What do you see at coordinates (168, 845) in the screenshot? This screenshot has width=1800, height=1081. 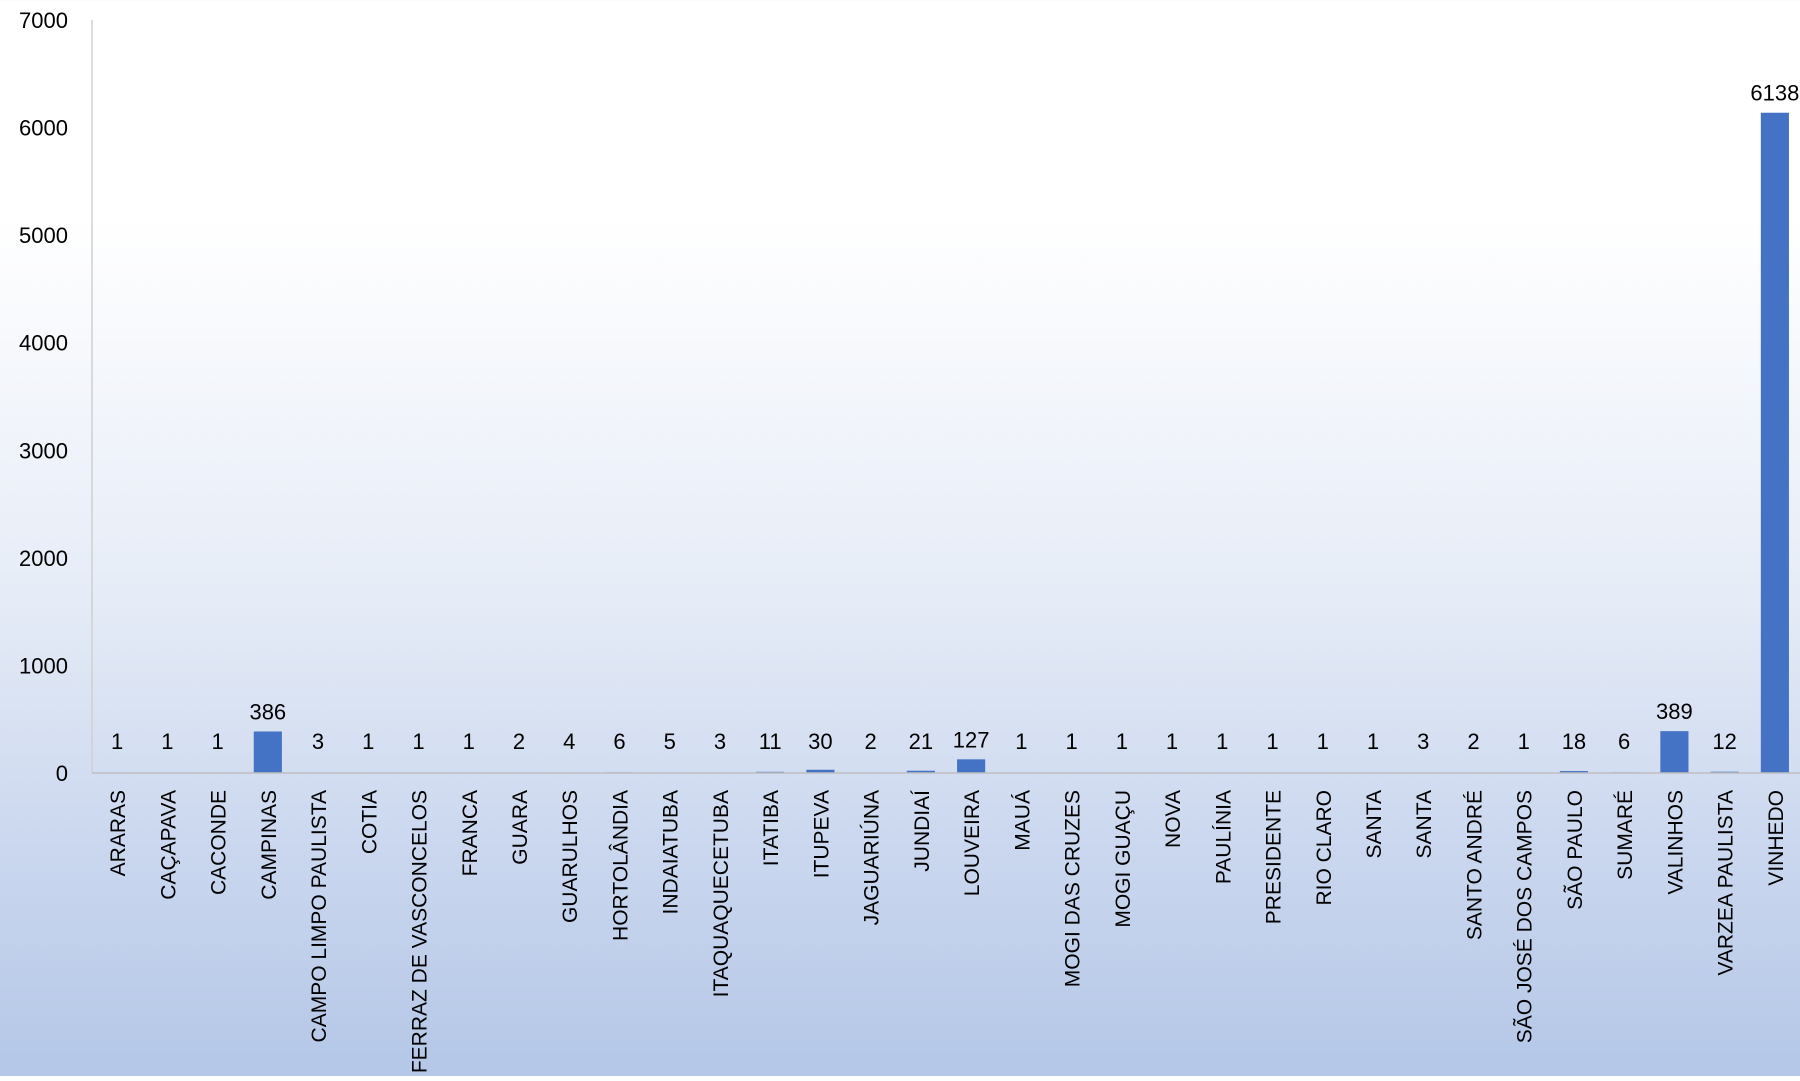 I see `x-tick-label: CAÇAPAVA` at bounding box center [168, 845].